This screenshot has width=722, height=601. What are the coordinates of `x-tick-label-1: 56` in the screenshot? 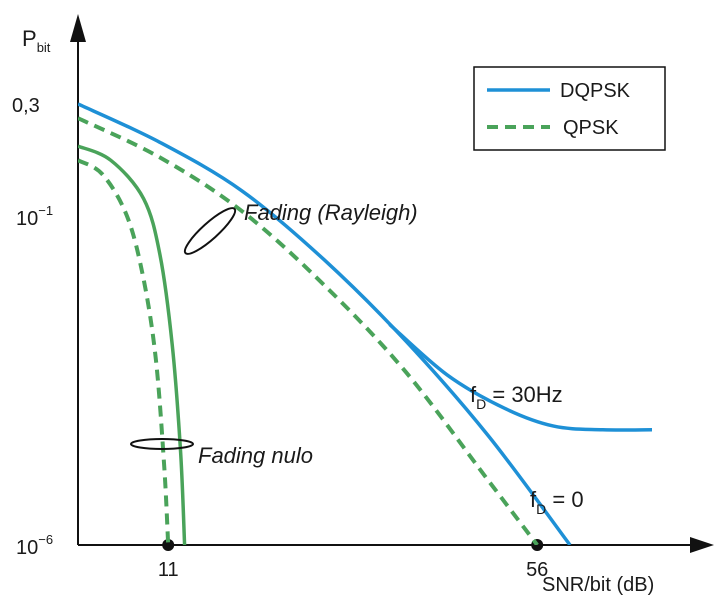 It's located at (537, 570).